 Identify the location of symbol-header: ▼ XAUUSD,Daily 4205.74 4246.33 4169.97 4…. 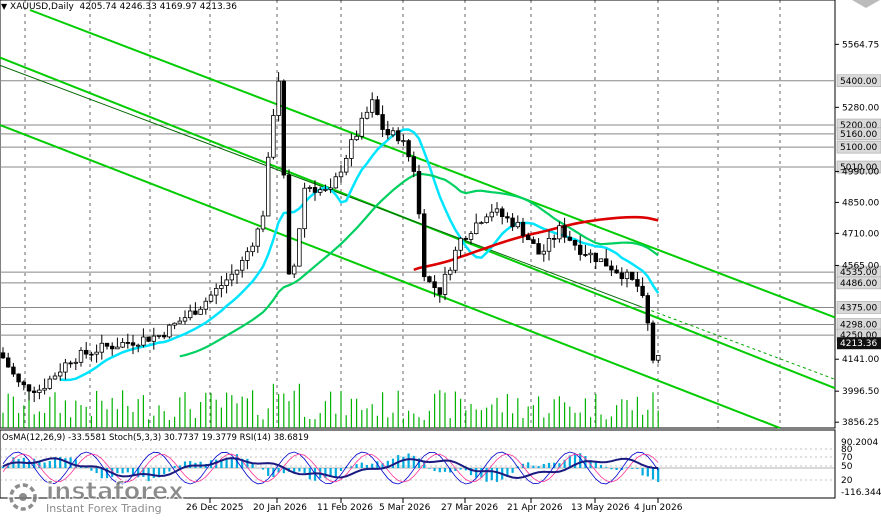
(119, 7).